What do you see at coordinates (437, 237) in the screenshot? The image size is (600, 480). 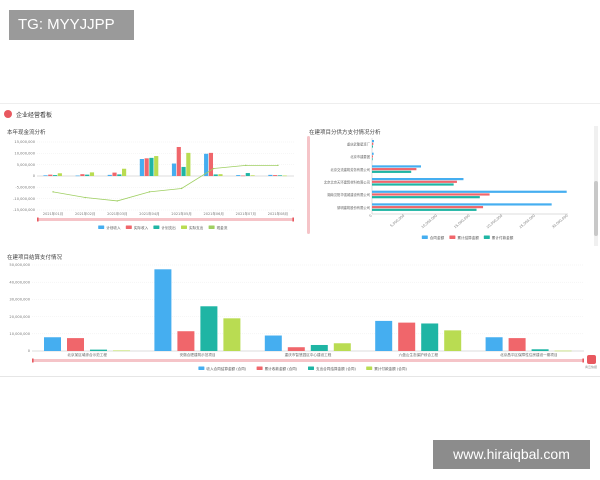 I see `supplier-legend-label: 合同金额` at bounding box center [437, 237].